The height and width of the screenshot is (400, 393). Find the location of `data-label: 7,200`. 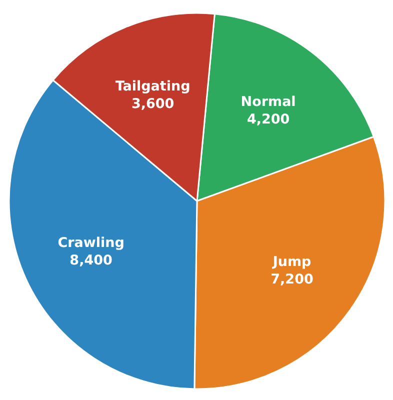

data-label: 7,200 is located at coordinates (292, 279).